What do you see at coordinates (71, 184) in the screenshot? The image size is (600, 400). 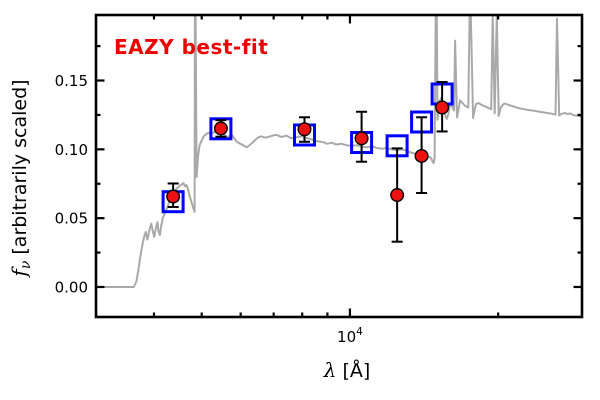 I see `y-tick-labels: 0.00 0.05 0.10 0.15` at bounding box center [71, 184].